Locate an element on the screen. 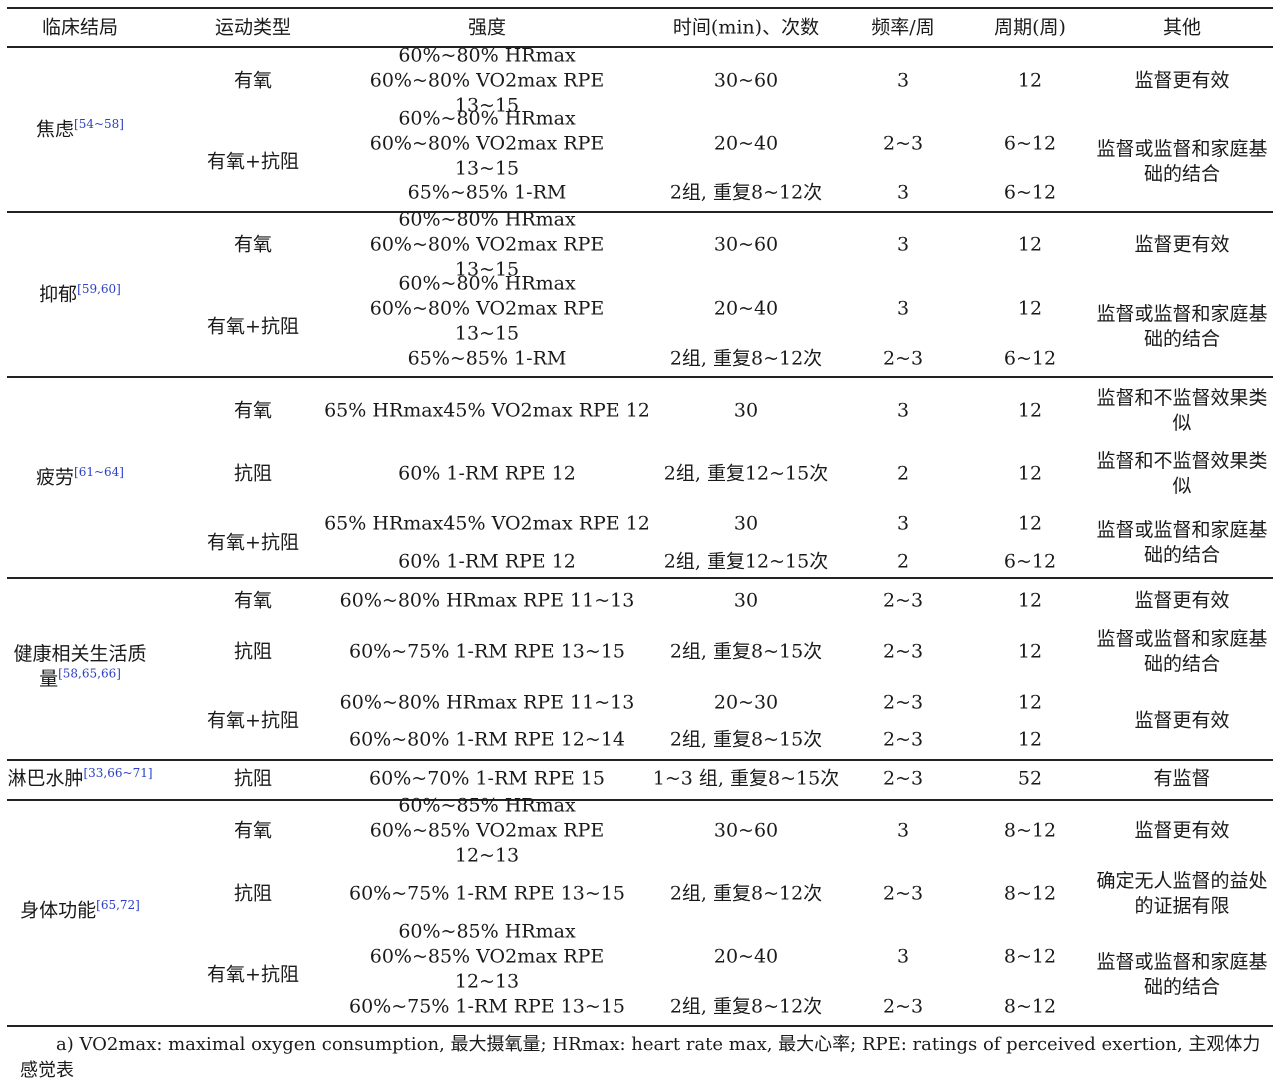  period-weeks: 8~12 is located at coordinates (1030, 893).